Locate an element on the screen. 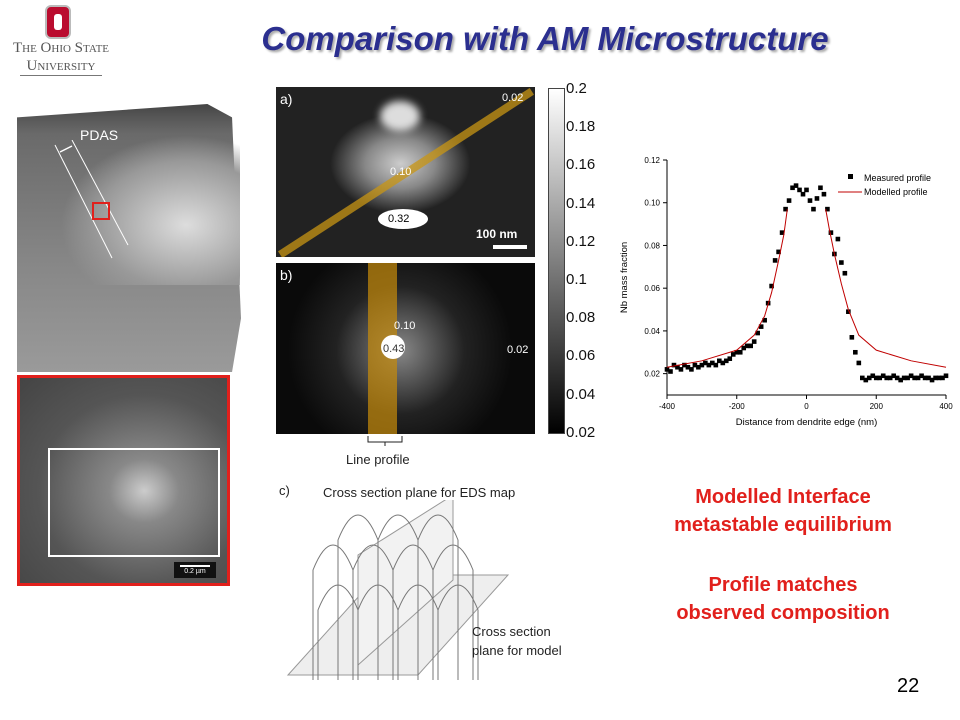 Image resolution: width=960 pixels, height=720 pixels. osu-block-o-logo is located at coordinates (58, 22).